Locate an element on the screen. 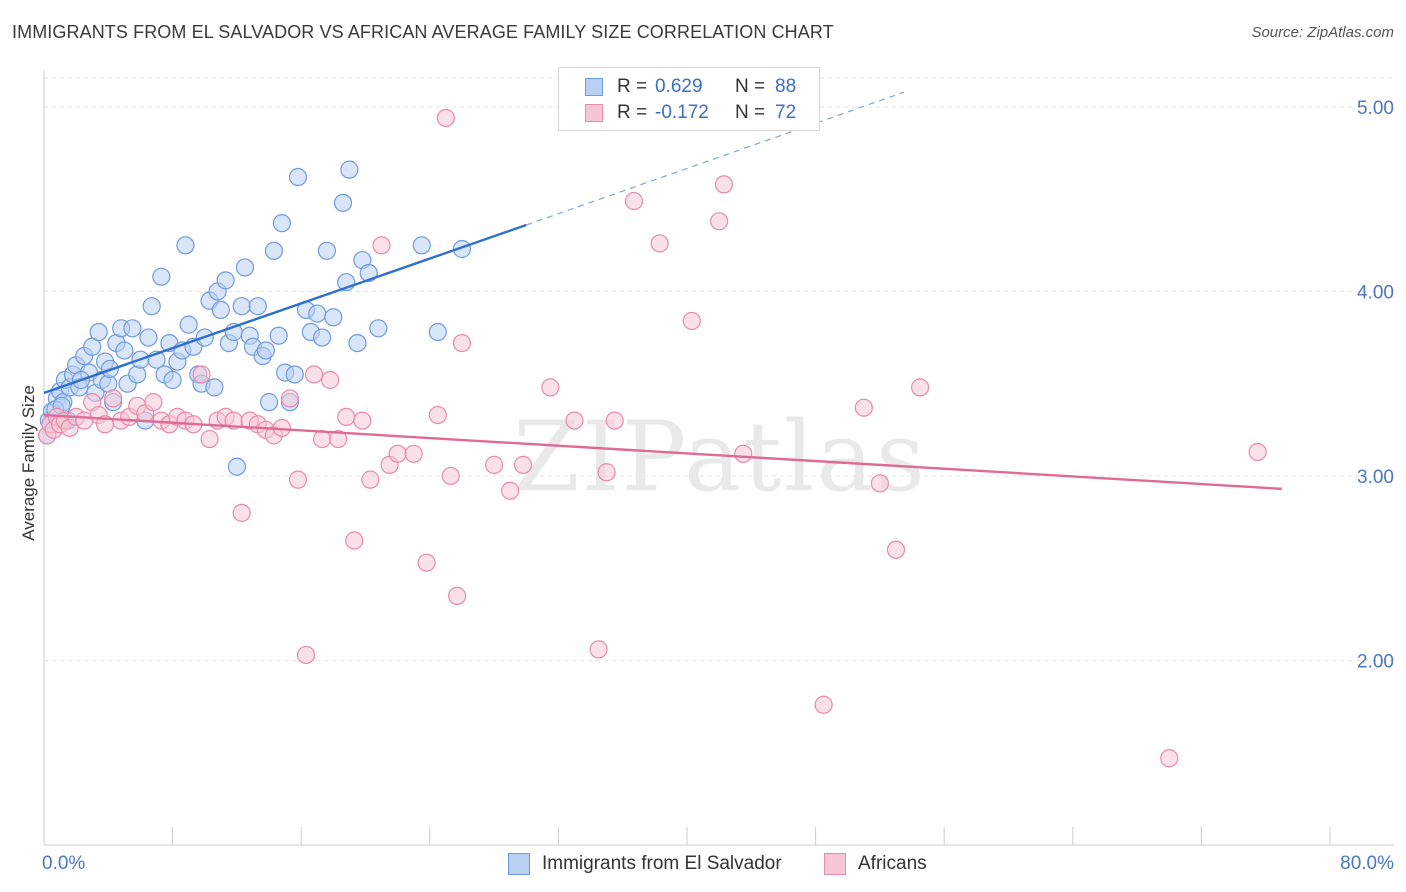 This screenshot has height=892, width=1406. legend-item-africans: Africans is located at coordinates (875, 864).